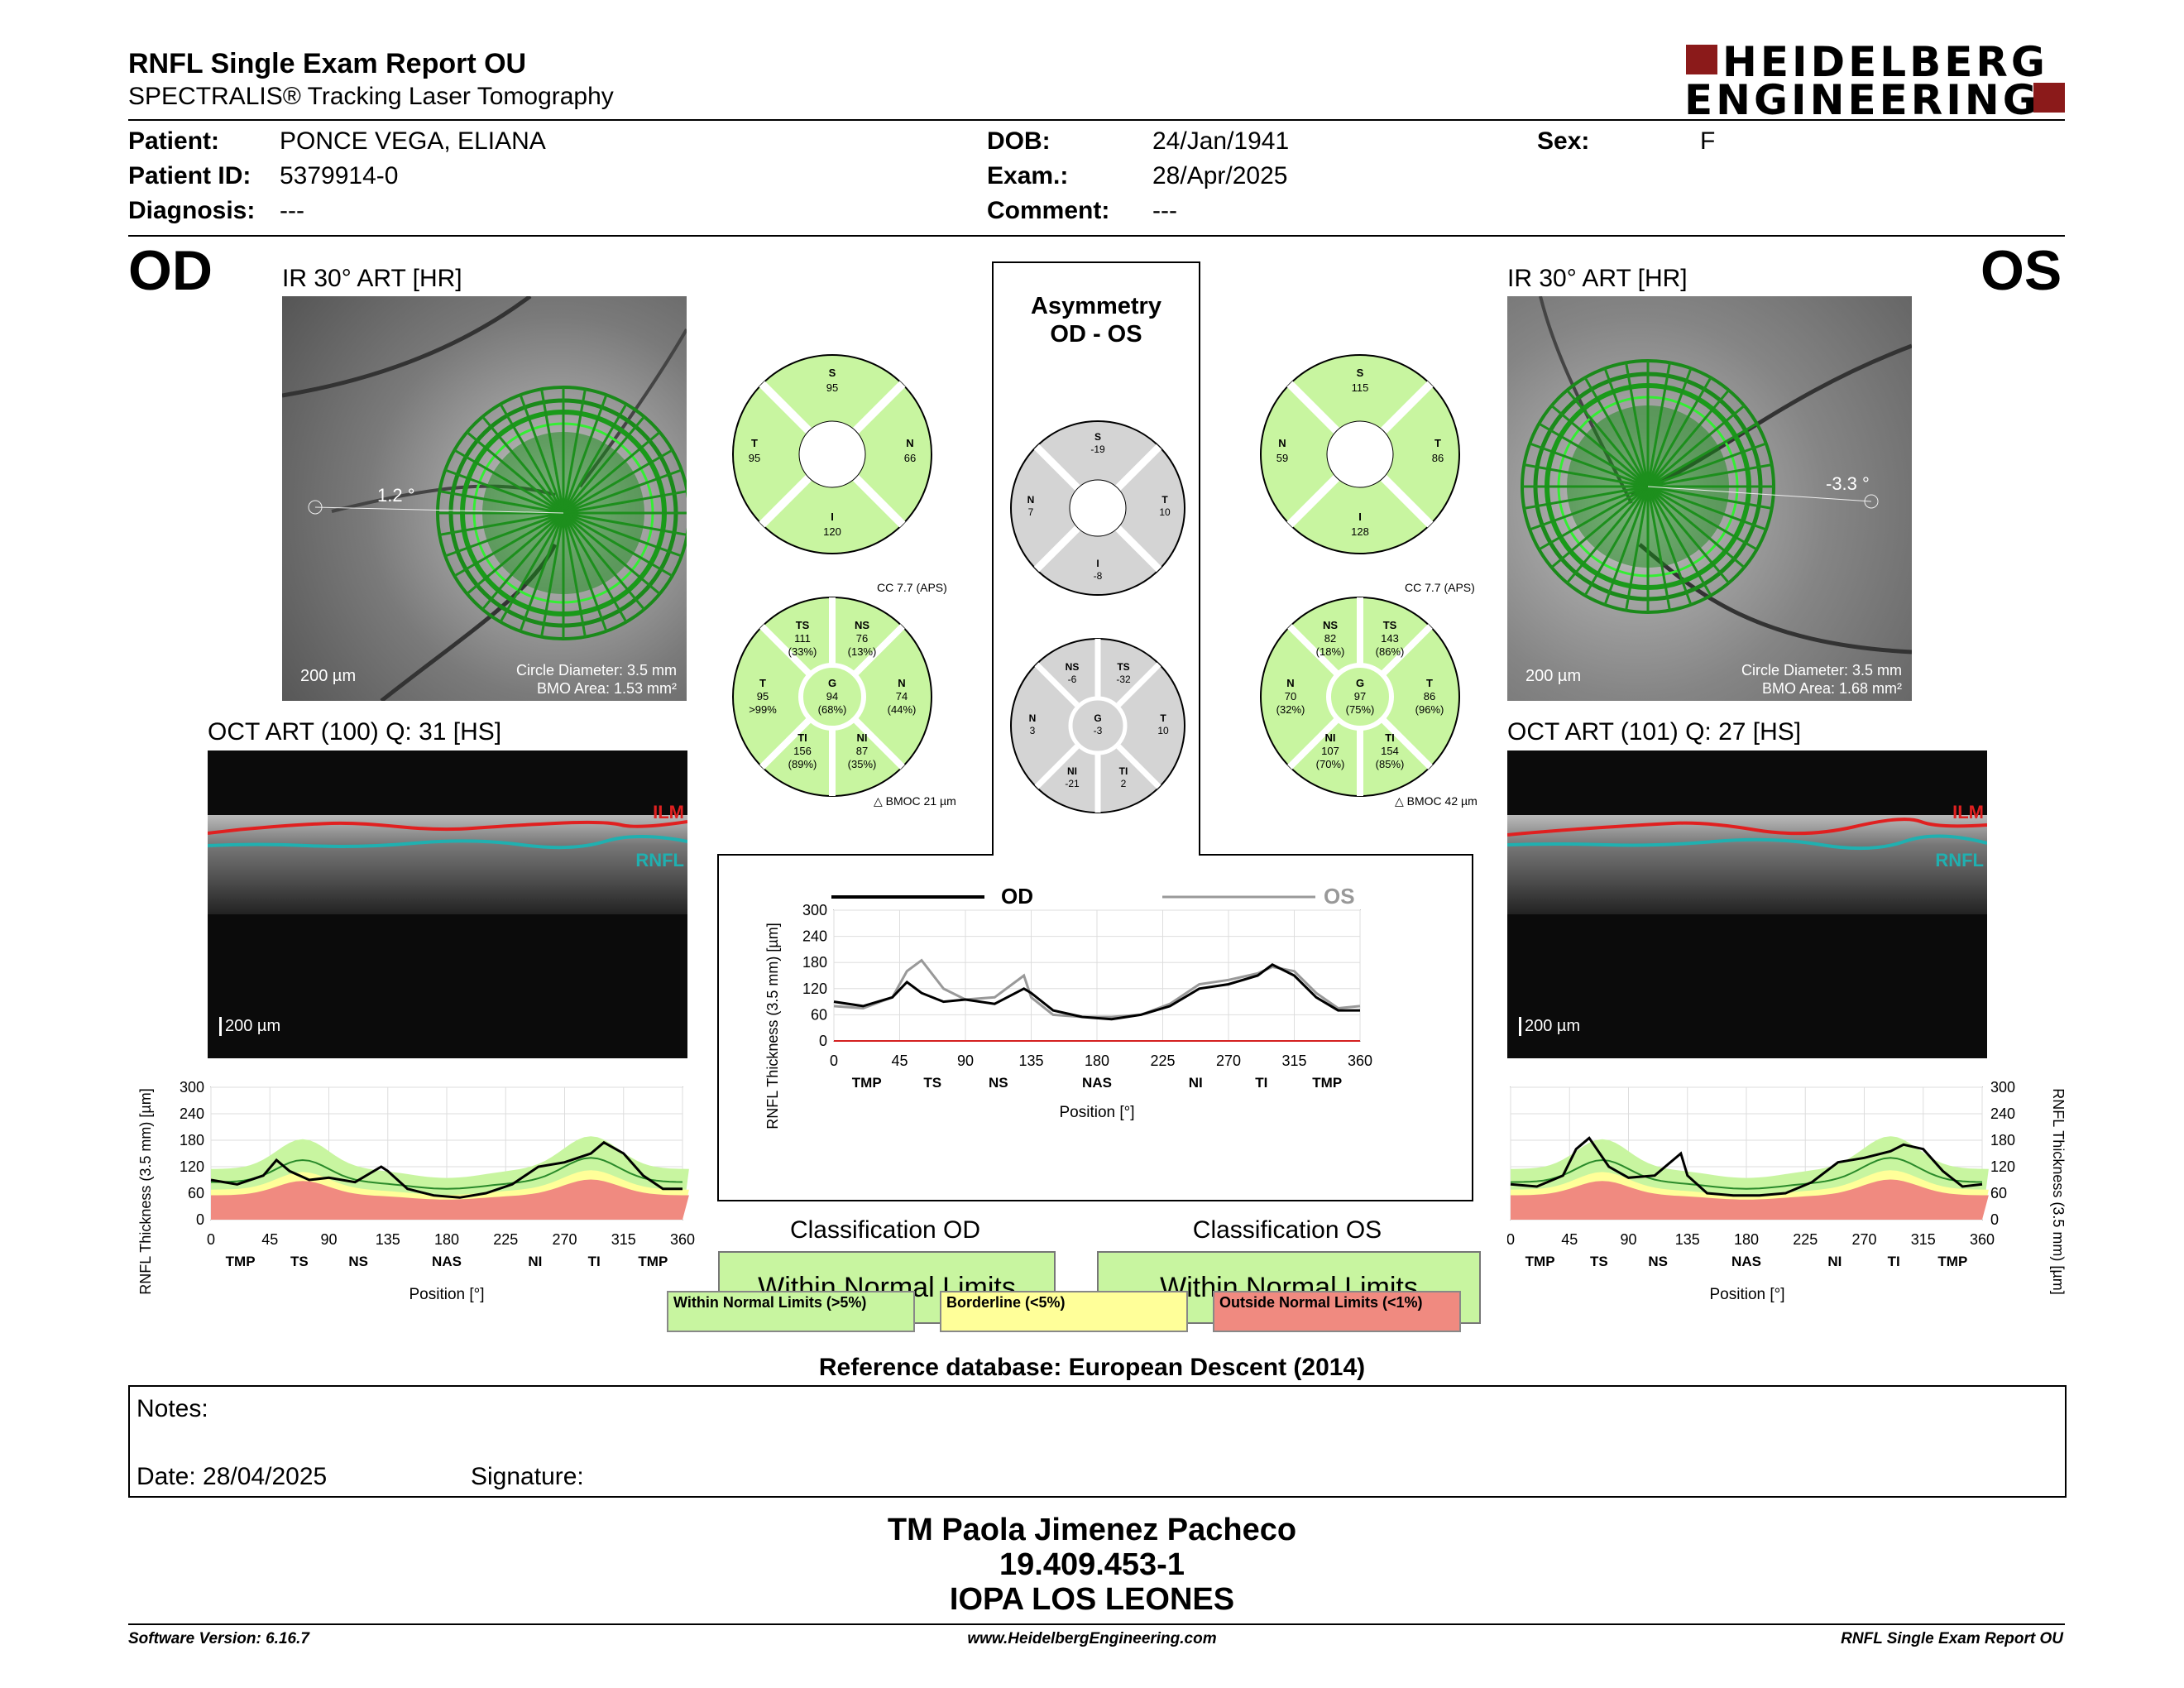 This screenshot has height=1688, width=2184. I want to click on asym-s4-s-label: S, so click(1097, 437).